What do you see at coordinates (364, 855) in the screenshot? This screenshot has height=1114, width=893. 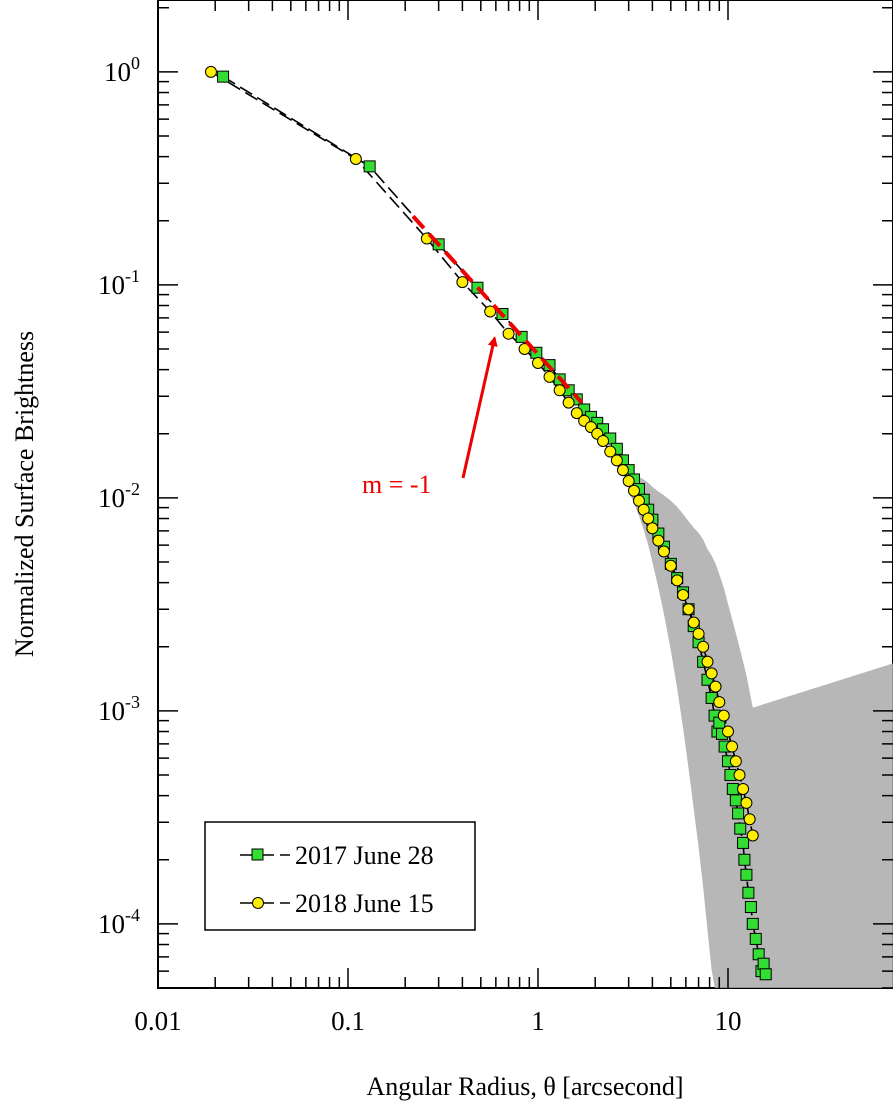 I see `legend-label-2017: 2017 June 28` at bounding box center [364, 855].